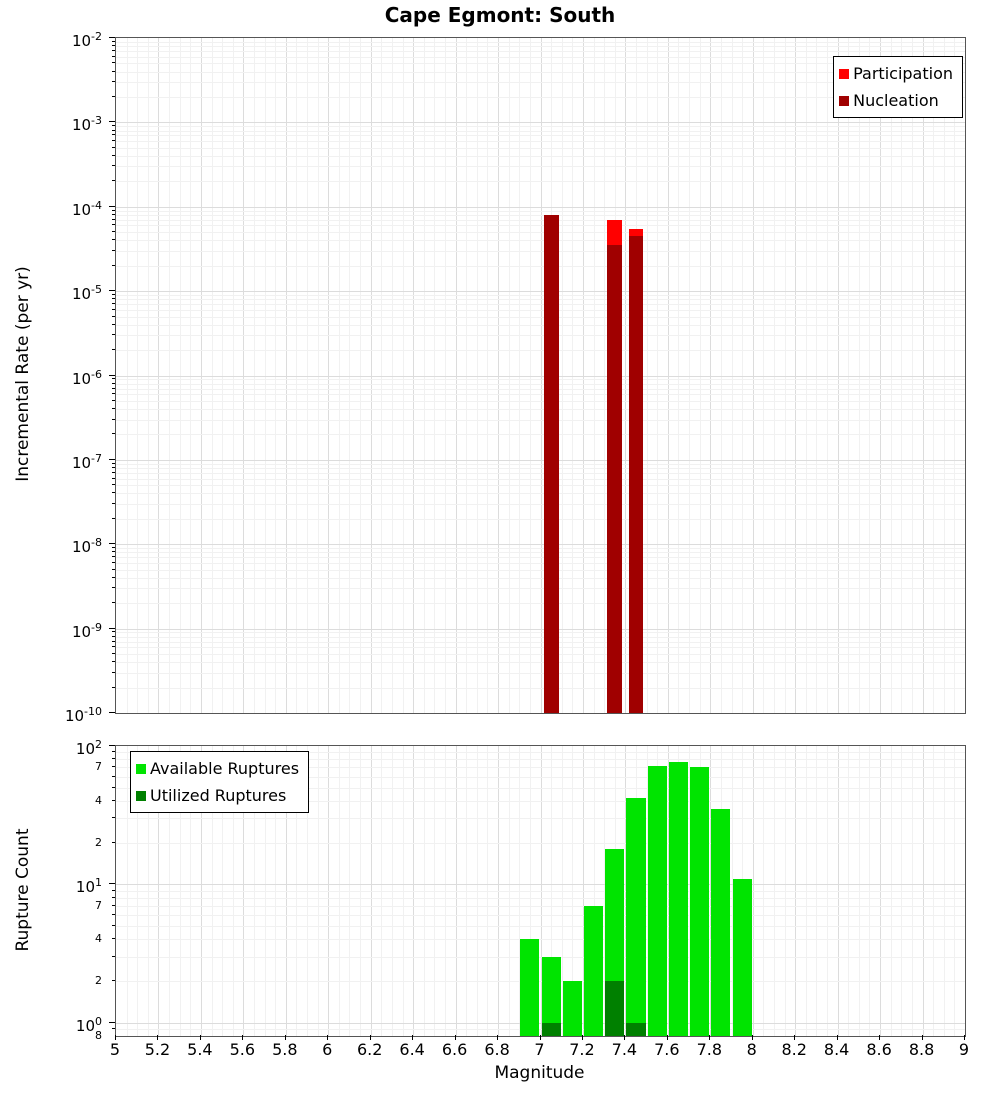 The width and height of the screenshot is (1000, 1100). Describe the element at coordinates (88, 748) in the screenshot. I see `y-tick-label: 10²` at that location.